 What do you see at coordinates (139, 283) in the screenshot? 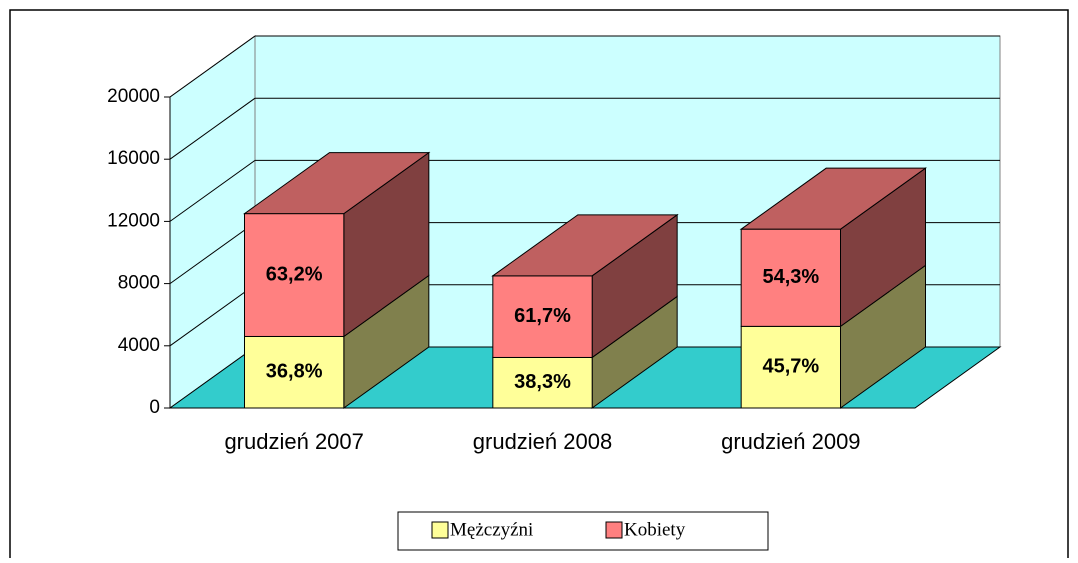
I see `y-tick-label: 8000` at bounding box center [139, 283].